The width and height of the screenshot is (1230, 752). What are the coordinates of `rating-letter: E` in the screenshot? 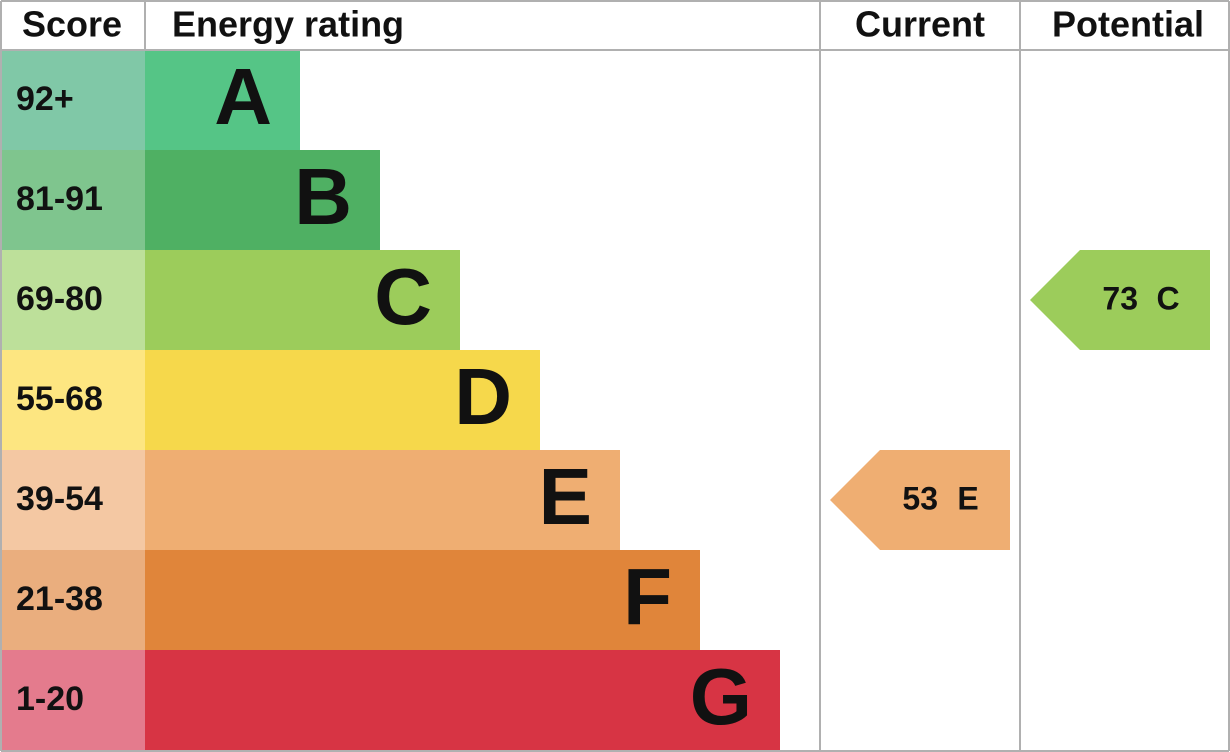 It's located at (565, 496).